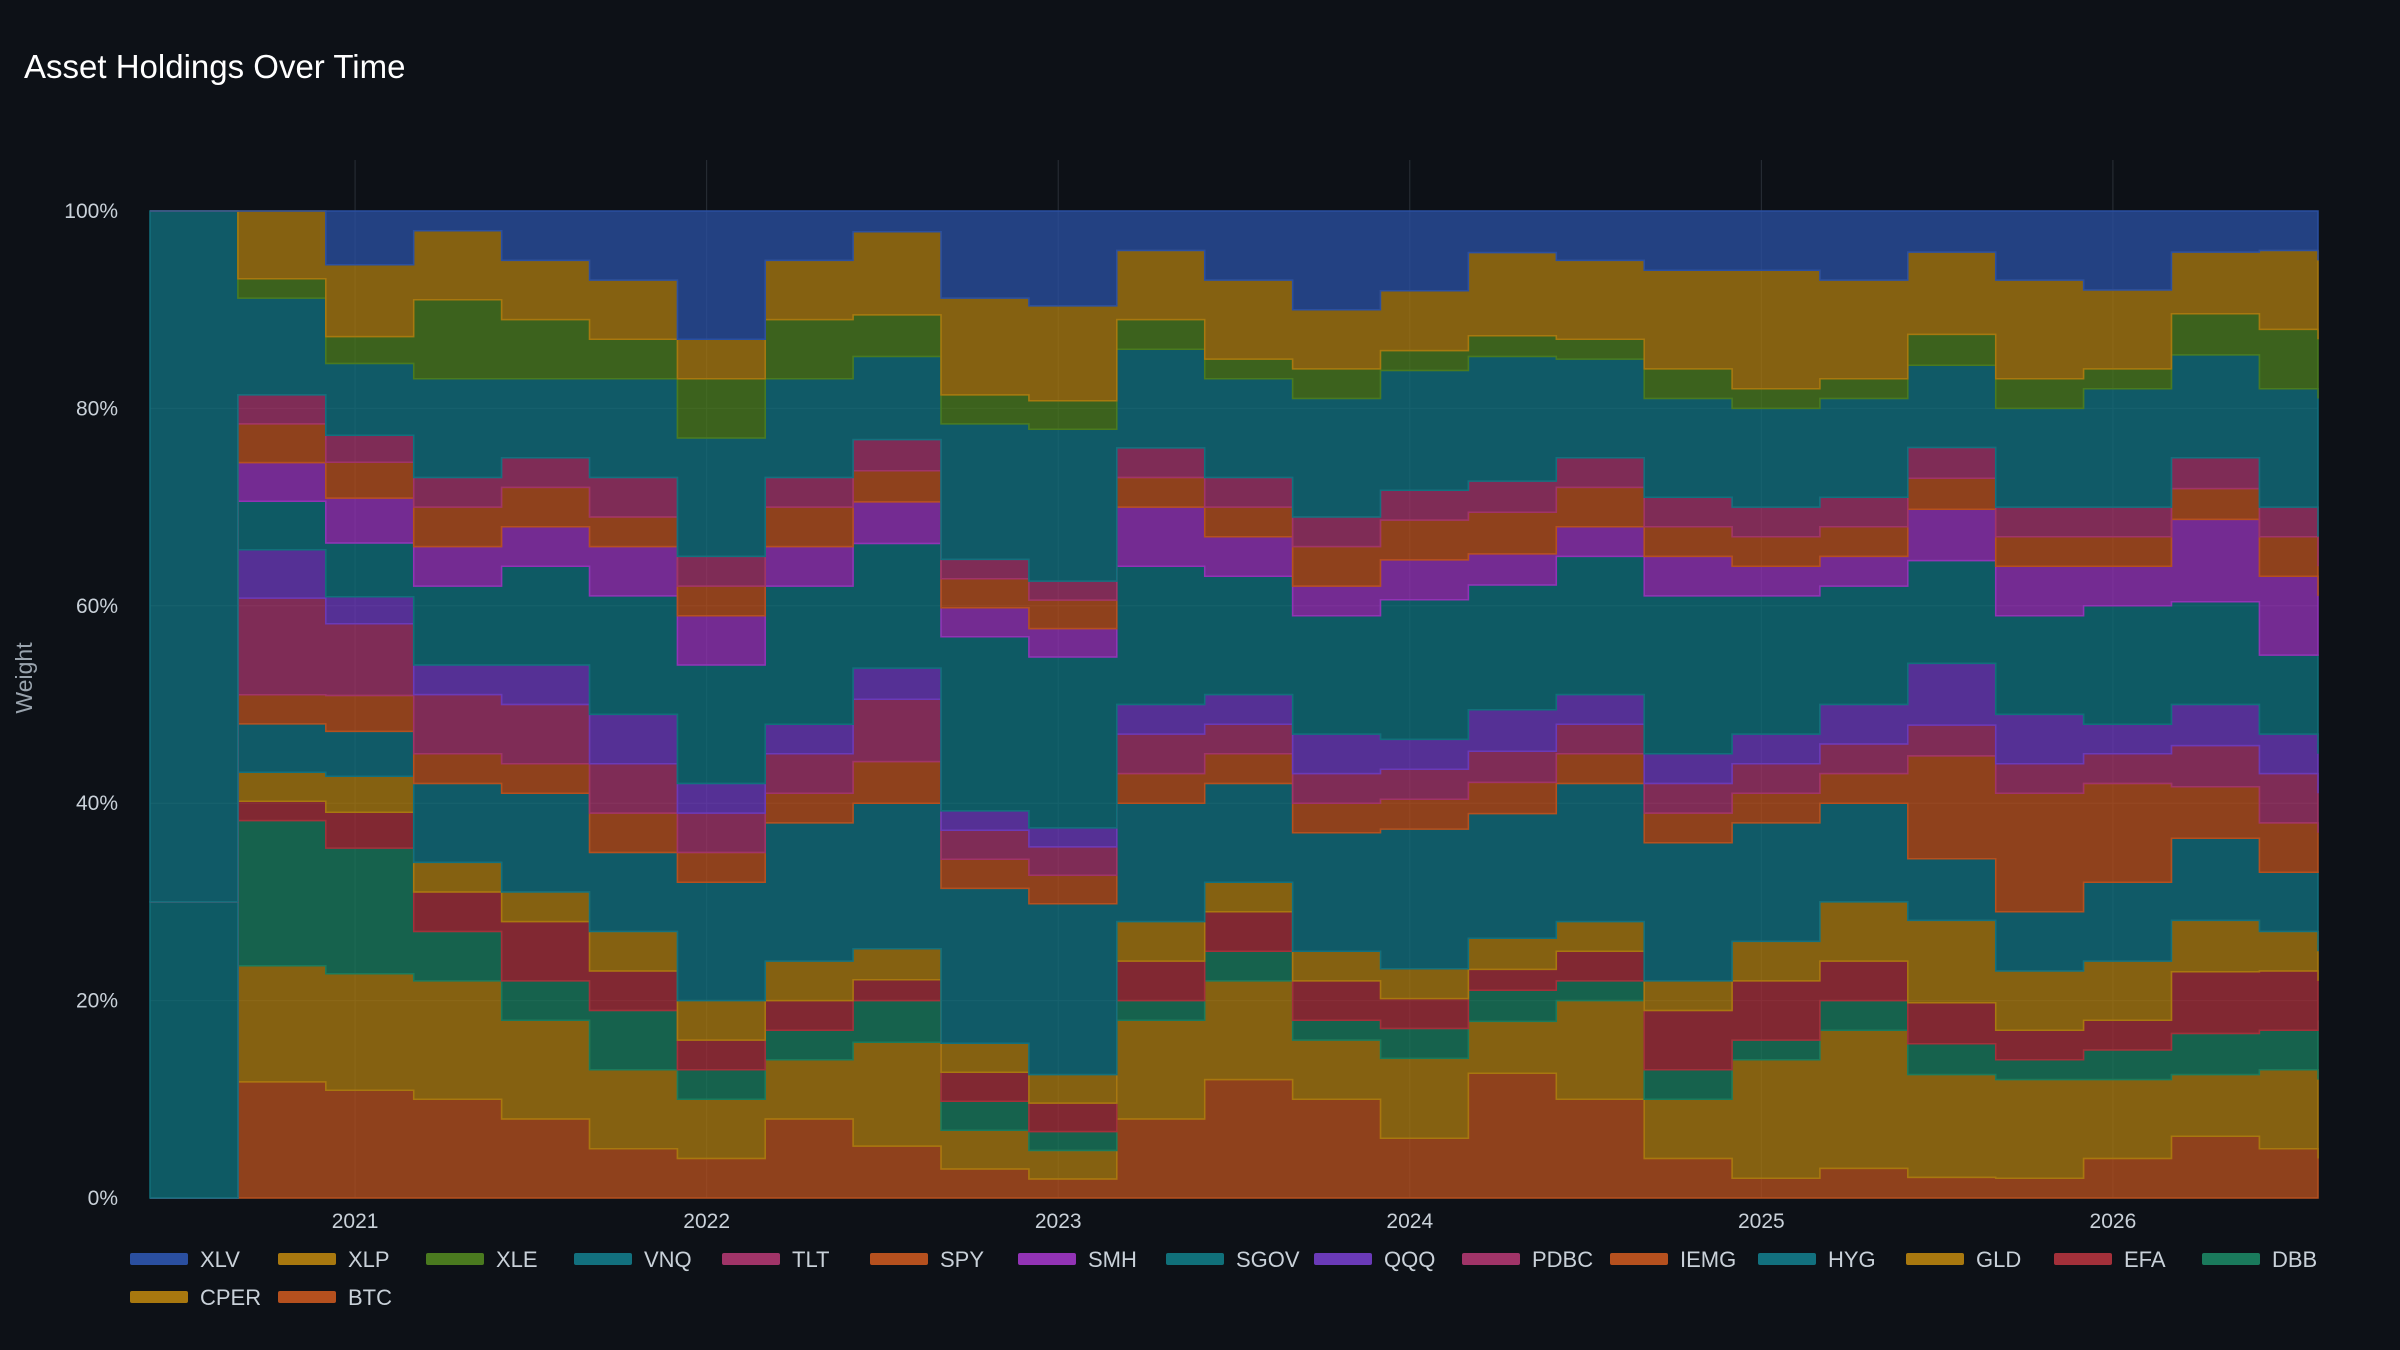  What do you see at coordinates (103, 1198) in the screenshot?
I see `y-tick-label: 0%` at bounding box center [103, 1198].